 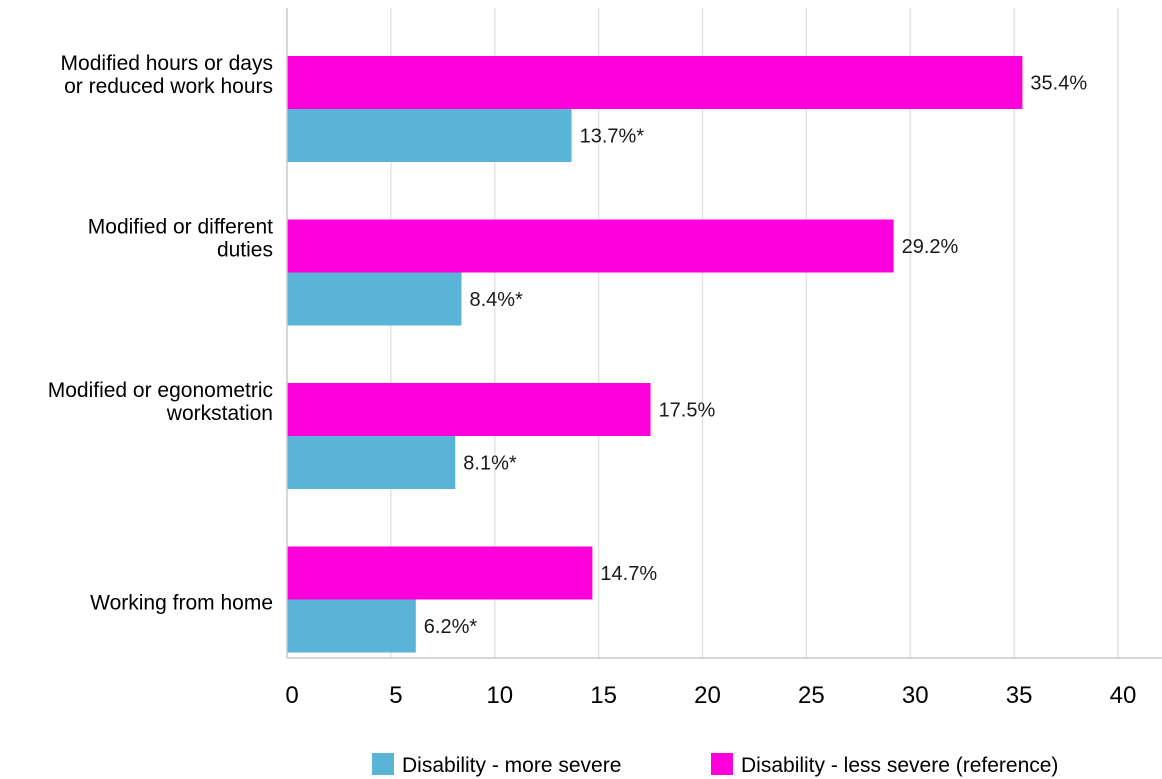 What do you see at coordinates (603, 695) in the screenshot?
I see `x-tick-label-15: 15` at bounding box center [603, 695].